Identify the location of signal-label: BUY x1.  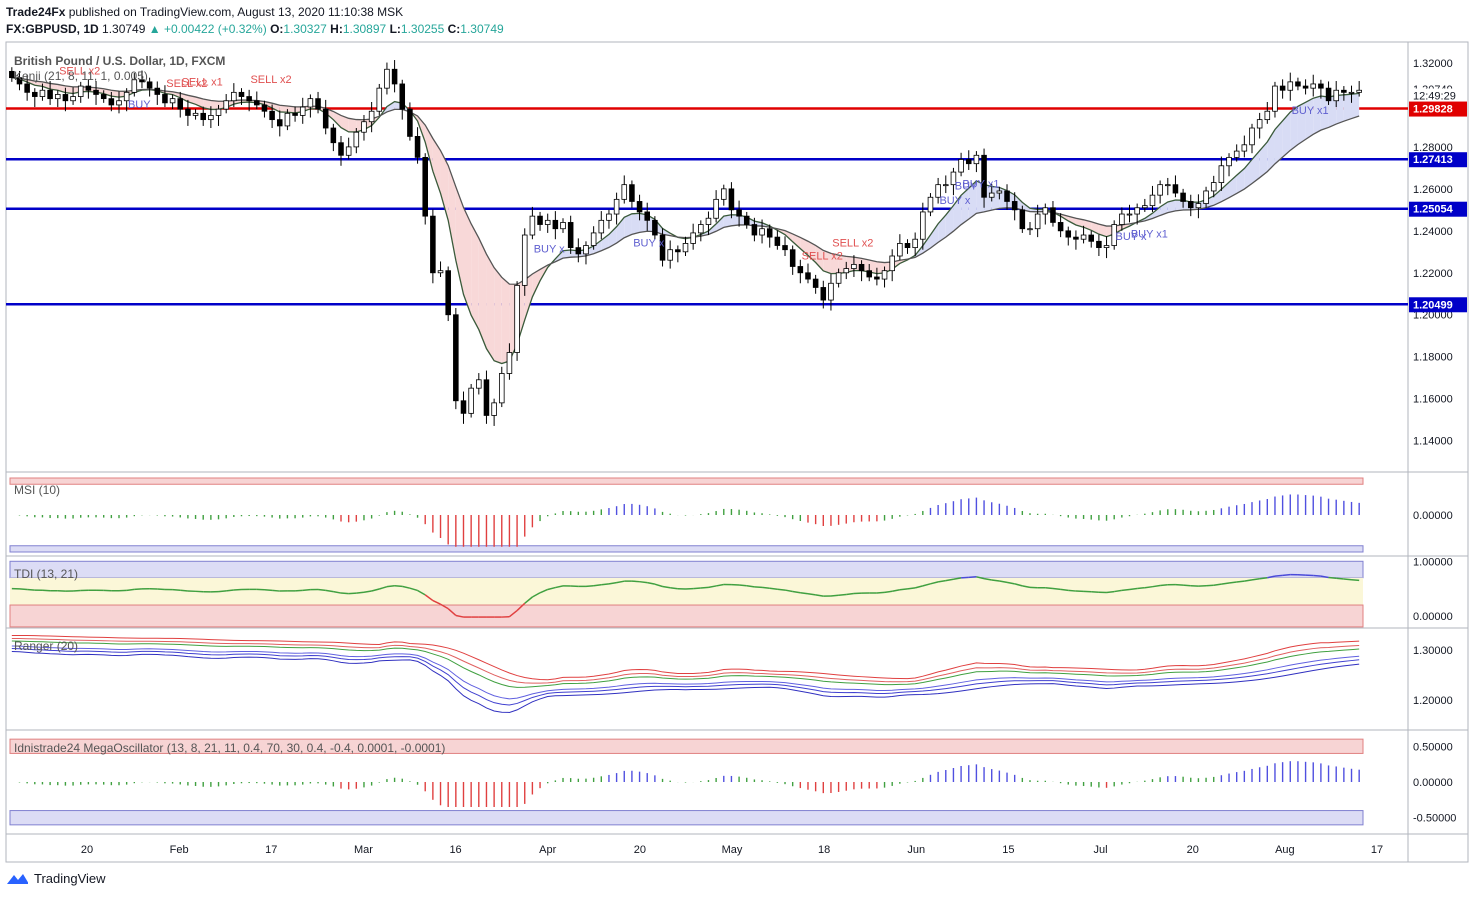
(1149, 235).